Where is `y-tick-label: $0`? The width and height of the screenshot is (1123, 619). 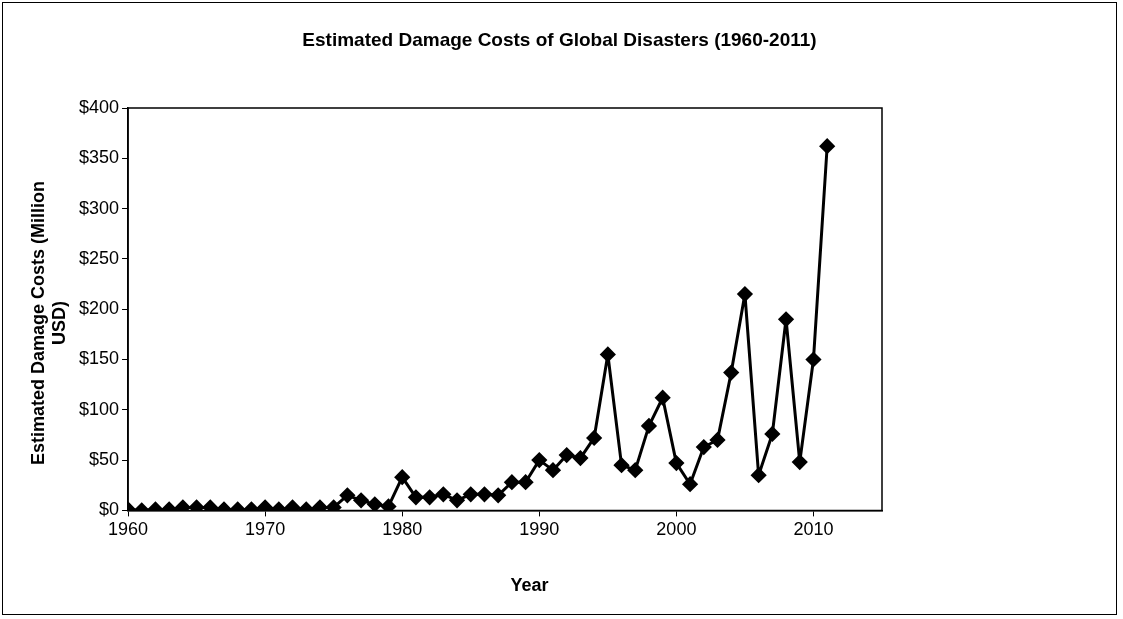 y-tick-label: $0 is located at coordinates (109, 509).